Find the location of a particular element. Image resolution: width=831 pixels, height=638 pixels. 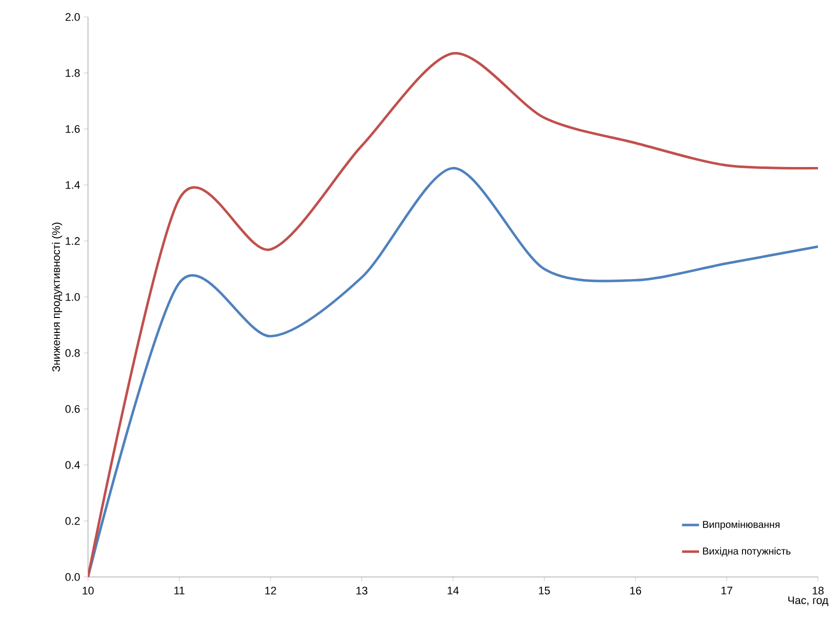

y-tick-label: 2.0 is located at coordinates (73, 17).